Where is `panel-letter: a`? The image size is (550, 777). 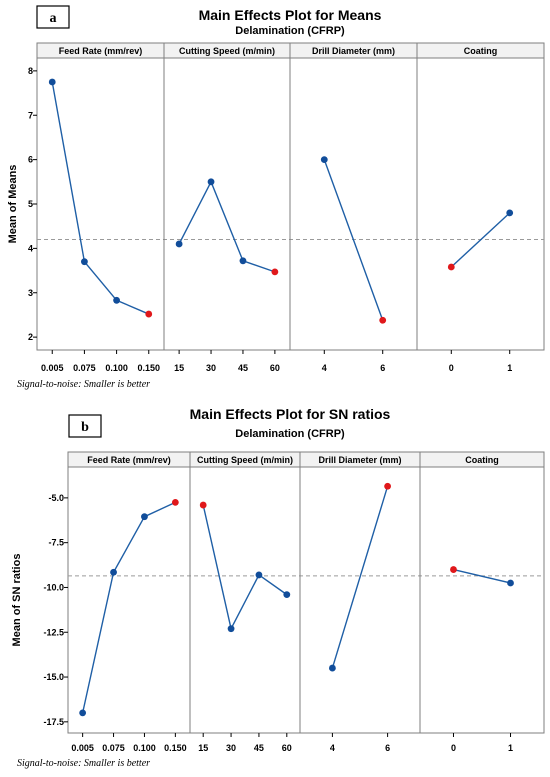 panel-letter: a is located at coordinates (53, 18).